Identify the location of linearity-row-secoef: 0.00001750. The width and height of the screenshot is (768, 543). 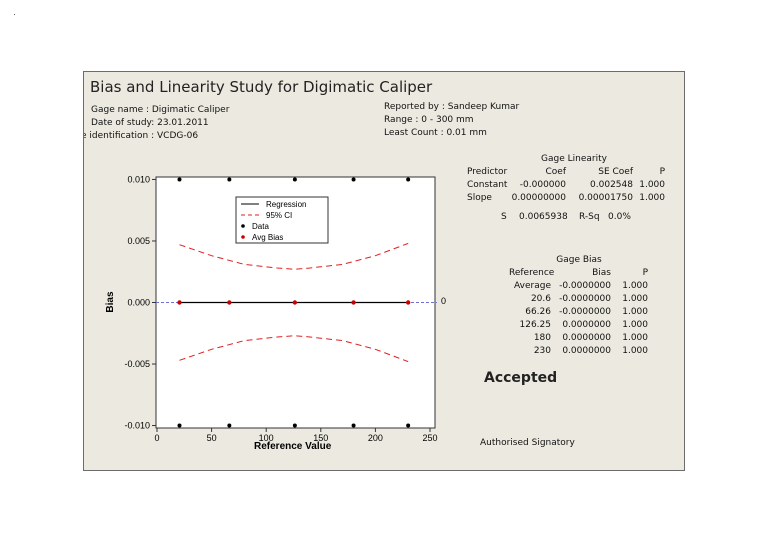
(605, 198).